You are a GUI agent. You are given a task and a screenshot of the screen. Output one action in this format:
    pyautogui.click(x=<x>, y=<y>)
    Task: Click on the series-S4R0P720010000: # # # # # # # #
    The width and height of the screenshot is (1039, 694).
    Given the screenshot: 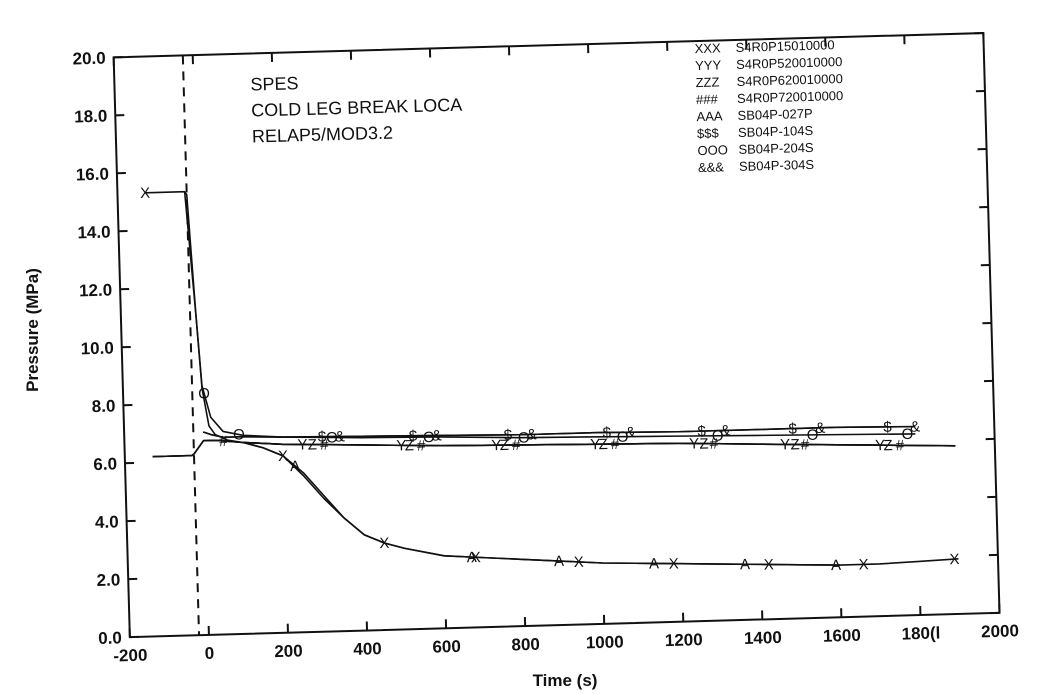 What is the action you would take?
    pyautogui.click(x=554, y=445)
    